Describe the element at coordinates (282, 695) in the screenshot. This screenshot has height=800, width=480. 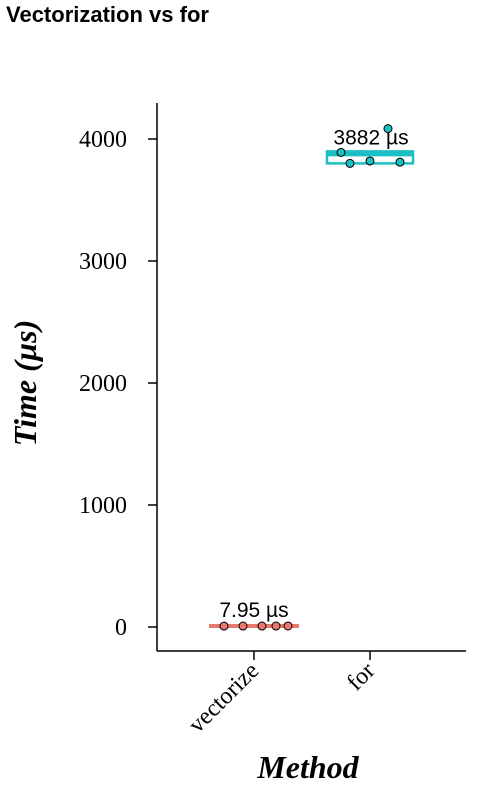
I see `x-ticks: vectorize for` at that location.